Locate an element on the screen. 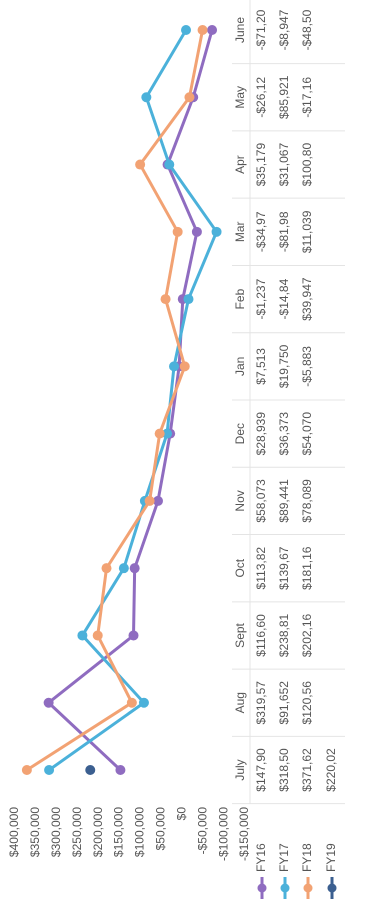  y-tick-label: $300,000 is located at coordinates (56, 832).